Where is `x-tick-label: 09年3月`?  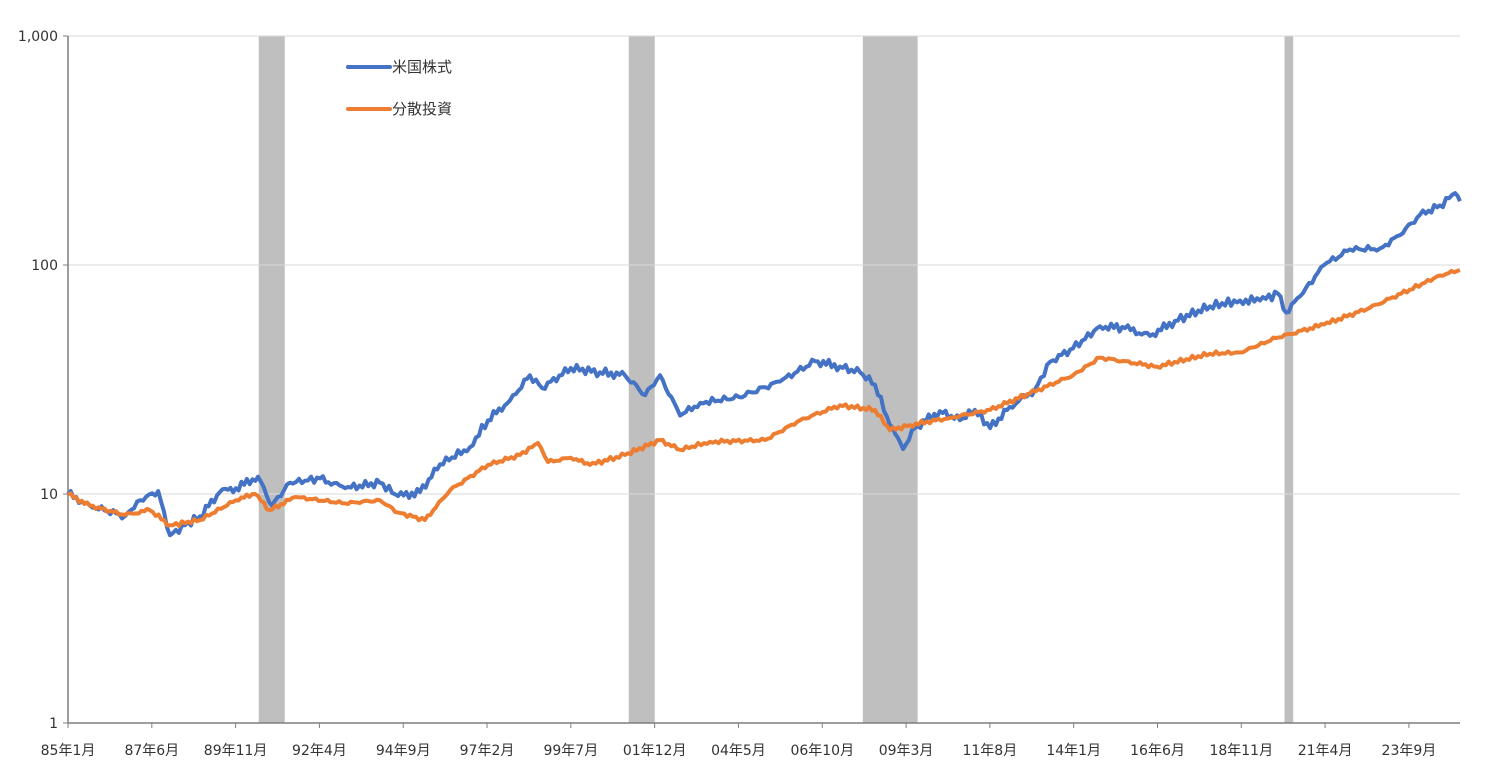
x-tick-label: 09年3月 is located at coordinates (906, 751).